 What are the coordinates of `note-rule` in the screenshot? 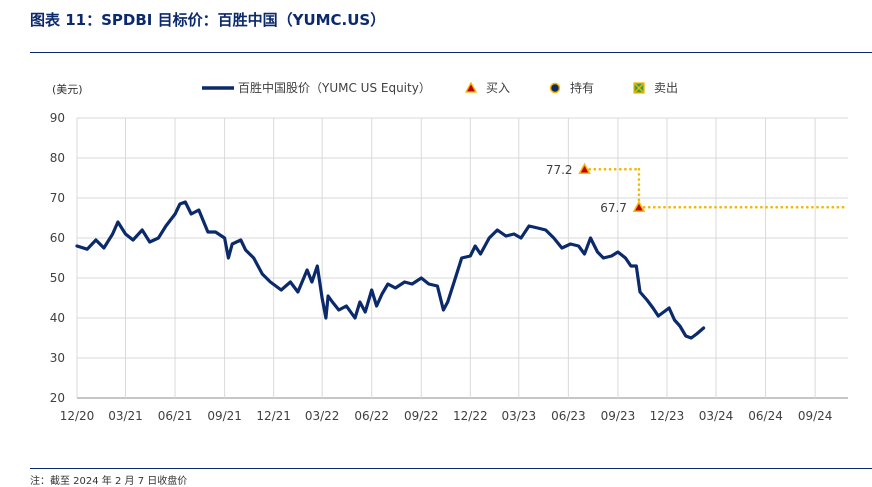 It's located at (451, 468).